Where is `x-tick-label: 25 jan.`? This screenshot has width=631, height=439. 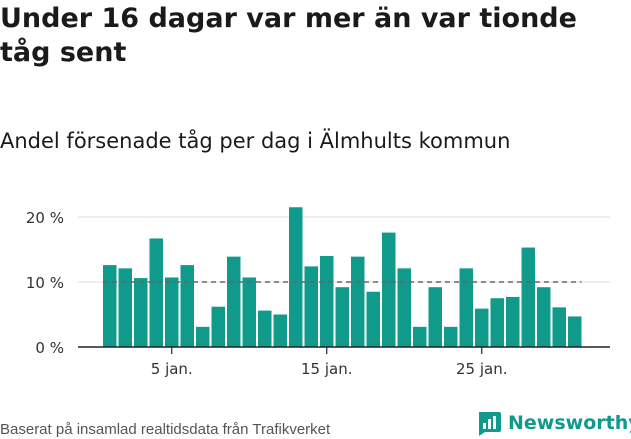
x-tick-label: 25 jan. is located at coordinates (482, 369).